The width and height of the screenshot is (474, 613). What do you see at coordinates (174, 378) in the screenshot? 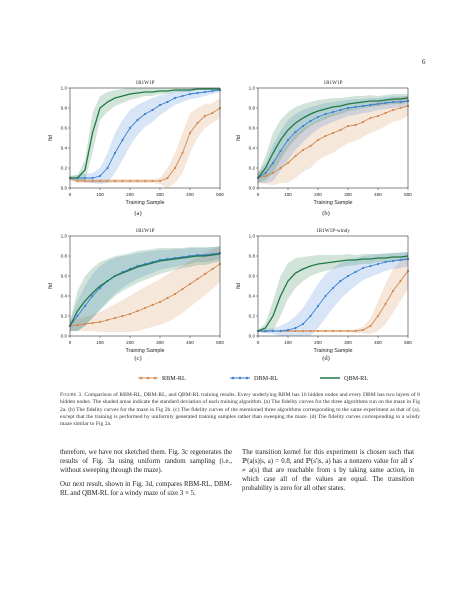
I see `legend-label: RBM-RL` at bounding box center [174, 378].